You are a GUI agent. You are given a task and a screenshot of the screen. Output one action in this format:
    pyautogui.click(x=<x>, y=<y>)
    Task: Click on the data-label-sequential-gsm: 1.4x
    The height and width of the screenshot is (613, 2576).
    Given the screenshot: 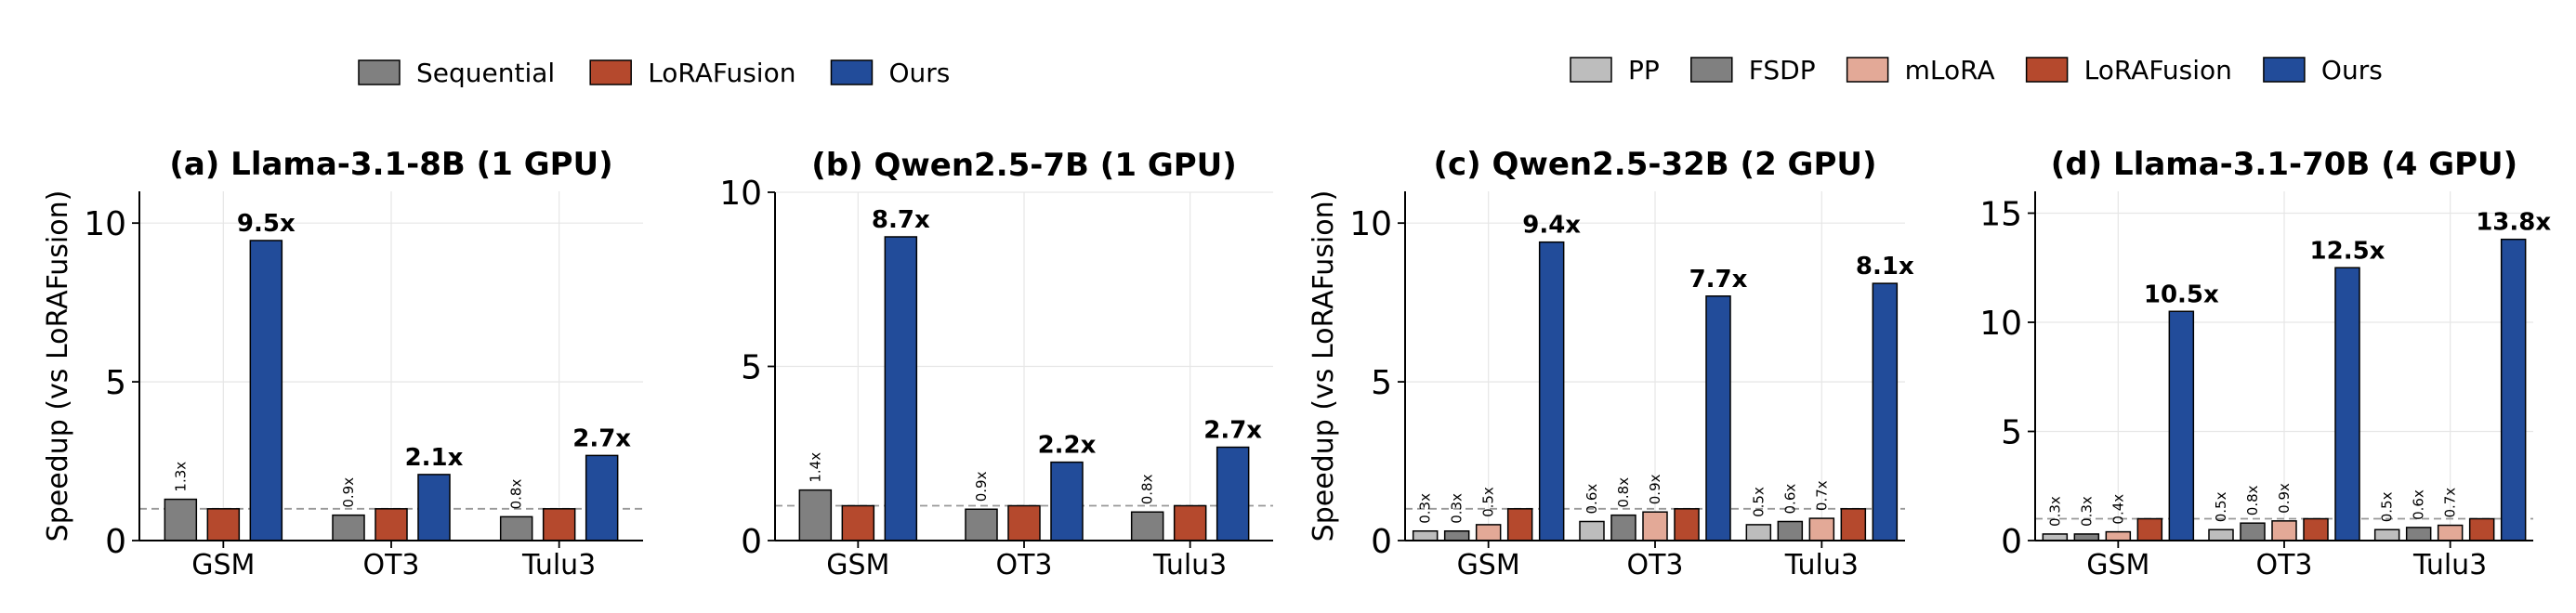 What is the action you would take?
    pyautogui.click(x=815, y=468)
    